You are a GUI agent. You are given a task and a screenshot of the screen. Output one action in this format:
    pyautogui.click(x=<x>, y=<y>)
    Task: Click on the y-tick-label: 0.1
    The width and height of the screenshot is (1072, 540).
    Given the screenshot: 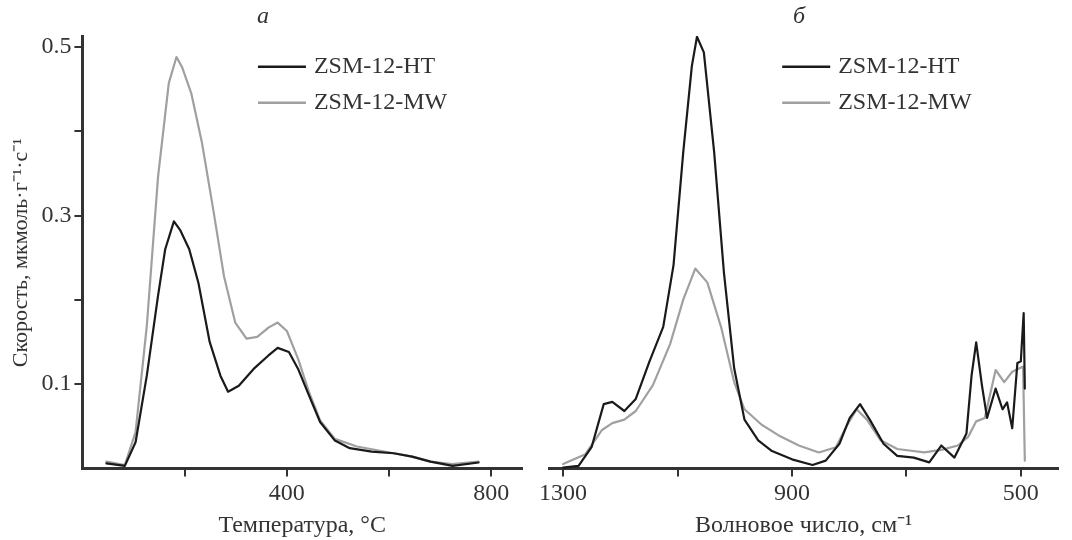 What is the action you would take?
    pyautogui.click(x=56, y=382)
    